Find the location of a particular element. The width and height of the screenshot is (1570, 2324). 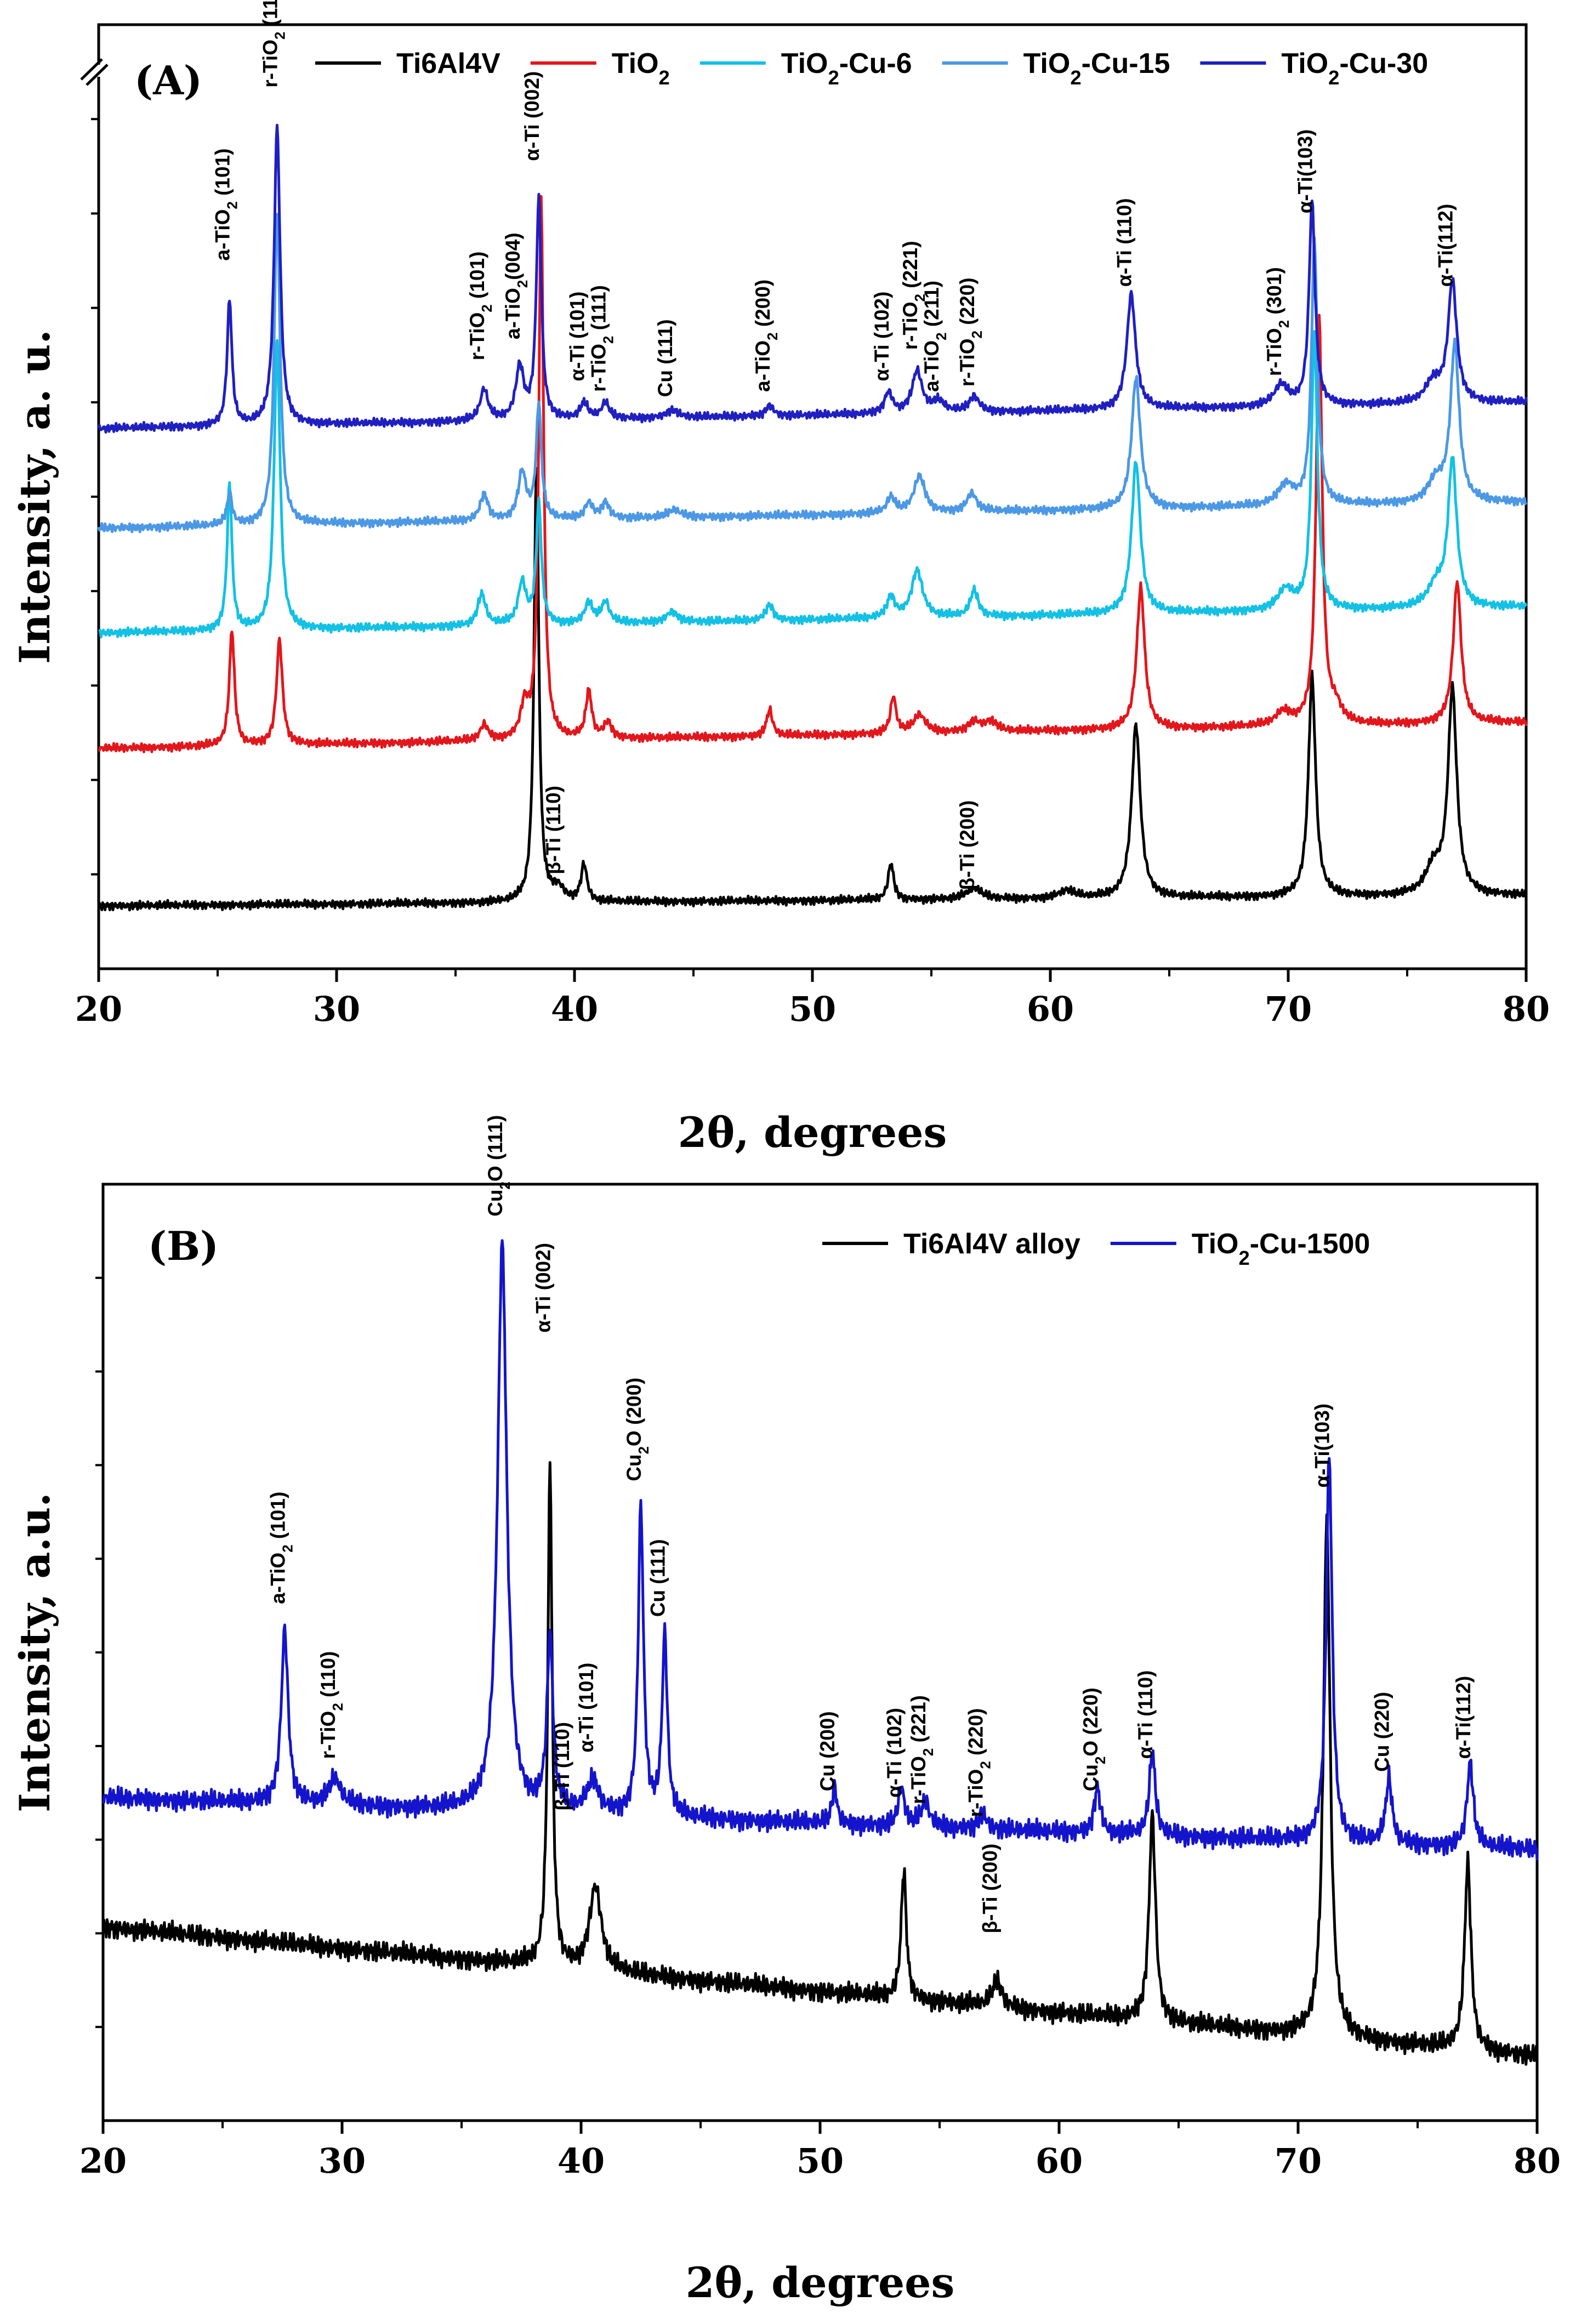

panel-b-x-tick-label: 40 is located at coordinates (581, 2161).